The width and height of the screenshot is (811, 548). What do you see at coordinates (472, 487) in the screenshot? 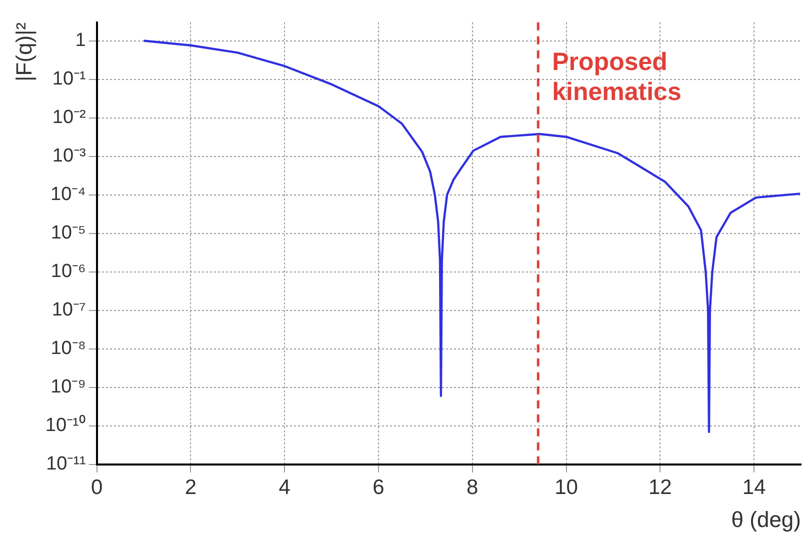
I see `x-tick-label: 8` at bounding box center [472, 487].